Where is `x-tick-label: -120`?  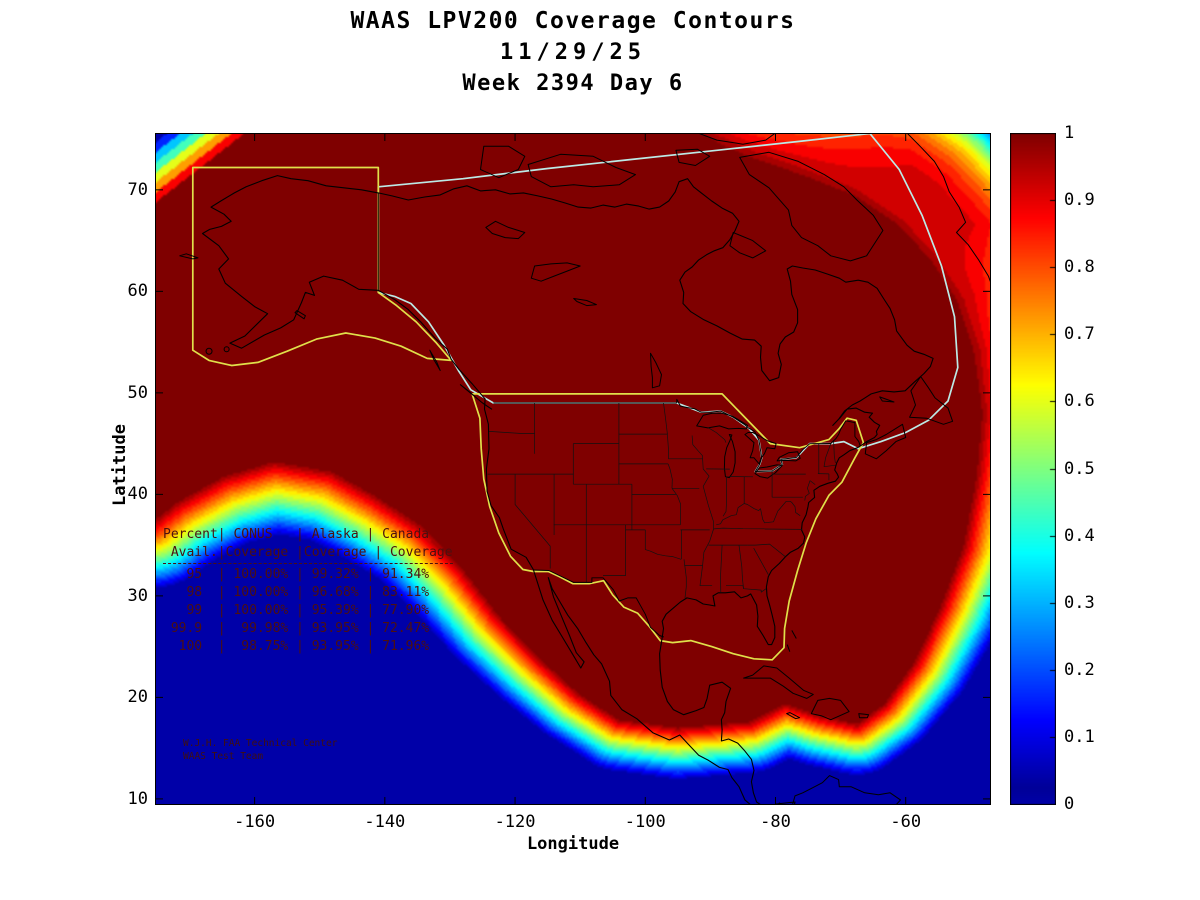
x-tick-label: -120 is located at coordinates (515, 822).